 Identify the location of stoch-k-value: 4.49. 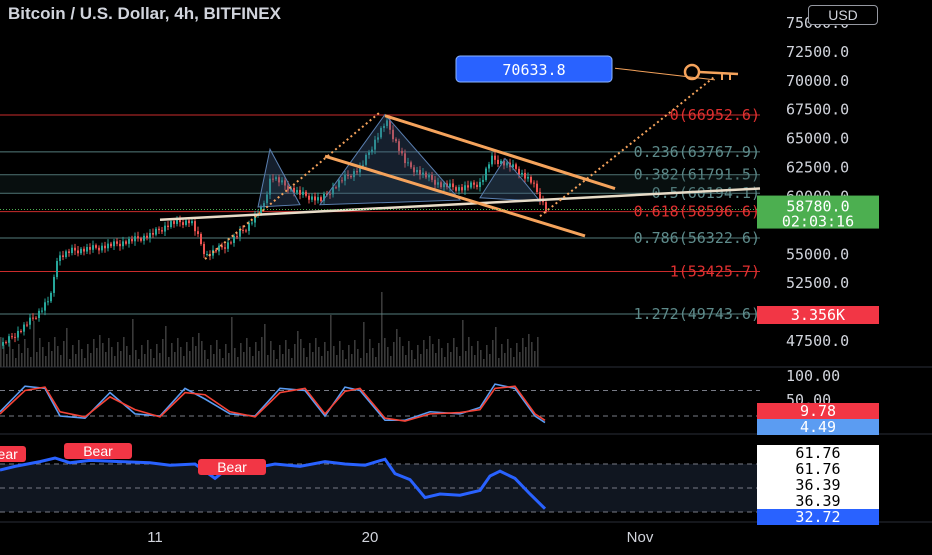
(818, 427).